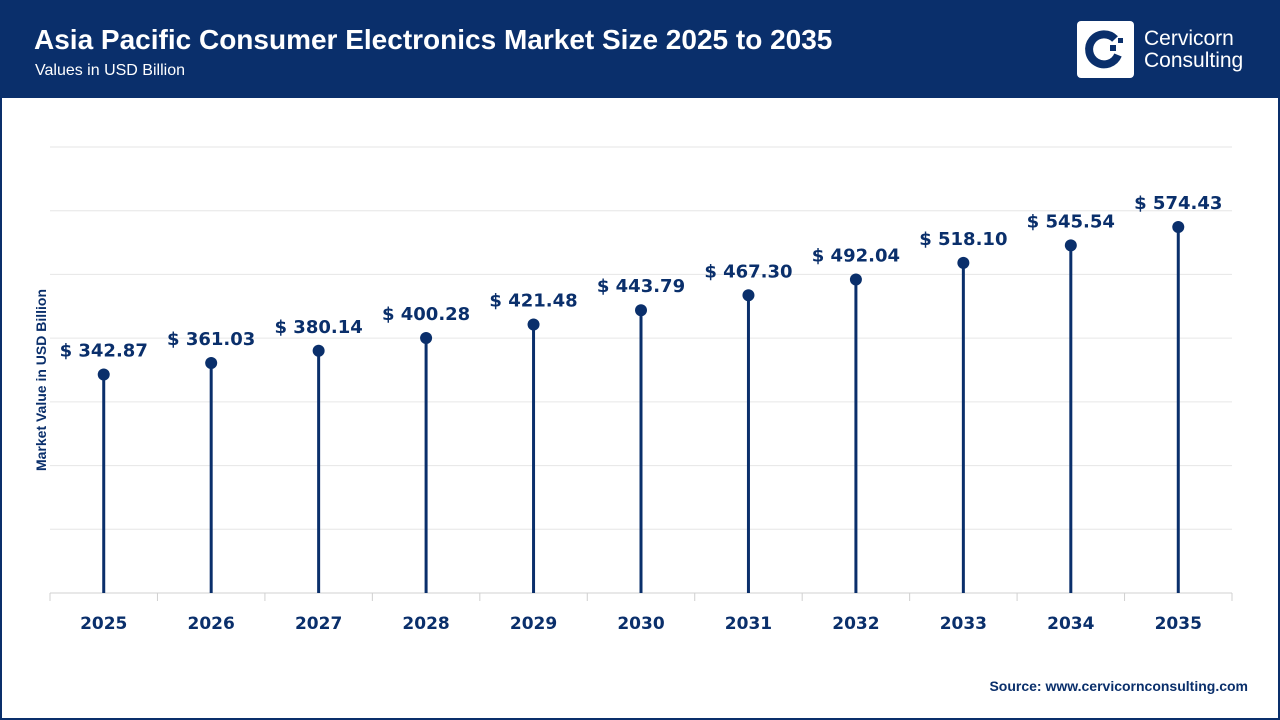 Image resolution: width=1280 pixels, height=720 pixels. Describe the element at coordinates (641, 286) in the screenshot. I see `data-label: $ 443.79` at that location.